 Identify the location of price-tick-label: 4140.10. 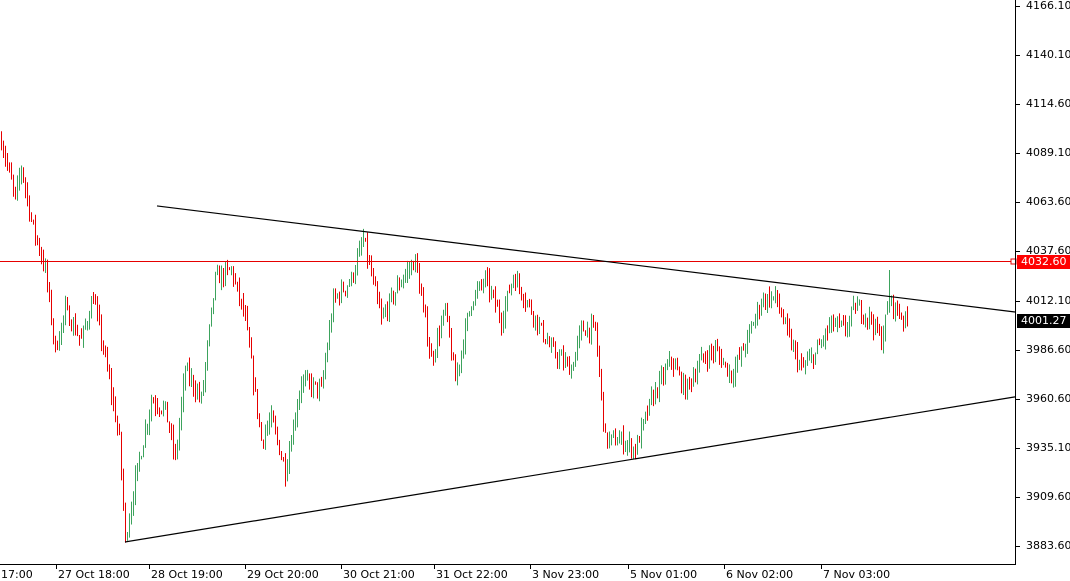
(1048, 55).